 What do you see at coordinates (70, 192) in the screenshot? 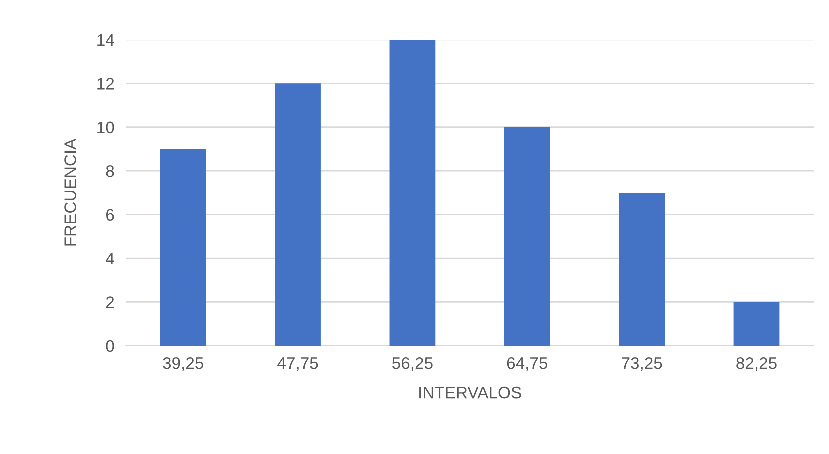
I see `y-axis-title: FRECUENCIA` at bounding box center [70, 192].